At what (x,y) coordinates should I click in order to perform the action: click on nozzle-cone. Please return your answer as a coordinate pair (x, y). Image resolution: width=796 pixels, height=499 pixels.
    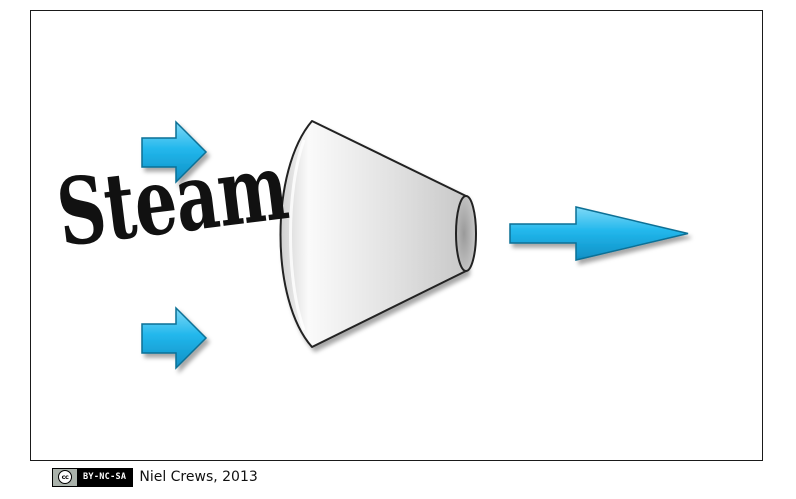
    Looking at the image, I should click on (373, 234).